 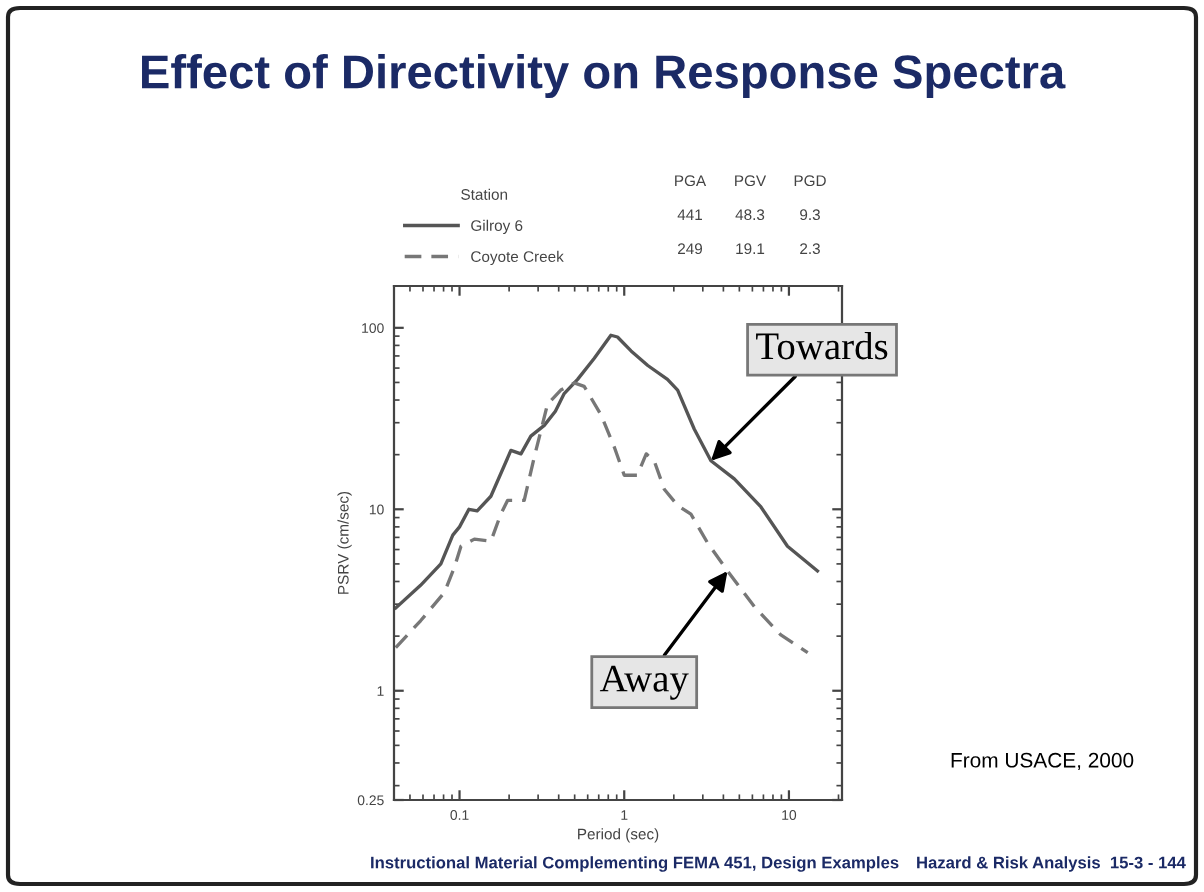 What do you see at coordinates (635, 864) in the screenshot?
I see `text: Instructional Material Complementing FEMA 451, Design Examples` at bounding box center [635, 864].